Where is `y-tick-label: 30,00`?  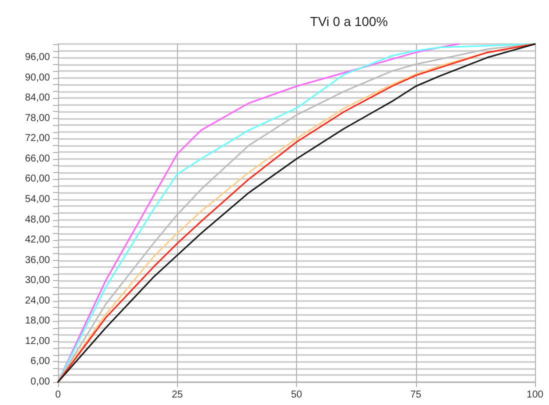
y-tick-label: 30,00 is located at coordinates (37, 280).